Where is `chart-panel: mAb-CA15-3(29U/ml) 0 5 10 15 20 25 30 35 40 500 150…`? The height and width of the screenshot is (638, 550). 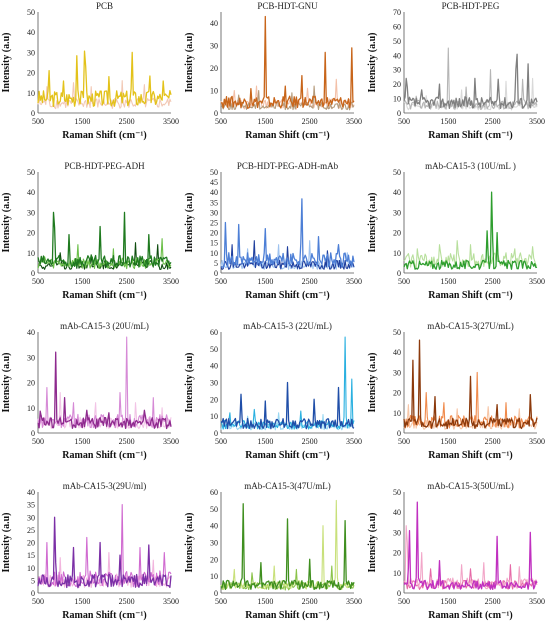 chart-panel: mAb-CA15-3(29U/ml) 0 5 10 15 20 25 30 35 40 500 150… is located at coordinates (91, 559).